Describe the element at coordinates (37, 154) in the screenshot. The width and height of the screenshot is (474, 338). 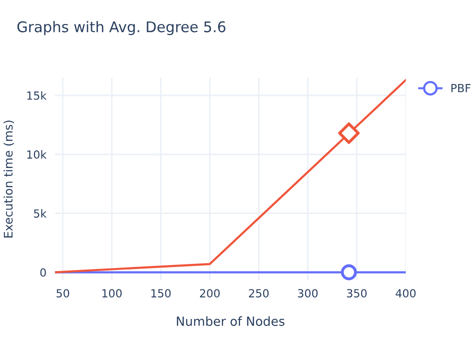
I see `y-tick-label: 10k` at that location.